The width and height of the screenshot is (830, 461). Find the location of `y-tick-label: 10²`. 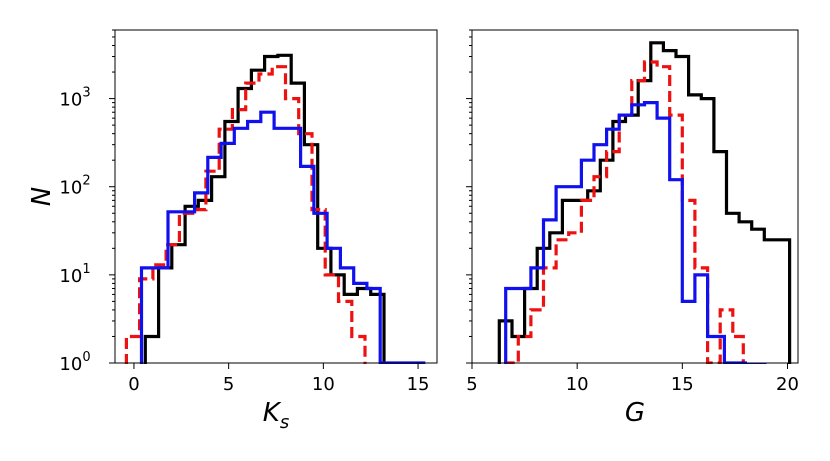

y-tick-label: 10² is located at coordinates (74, 186).